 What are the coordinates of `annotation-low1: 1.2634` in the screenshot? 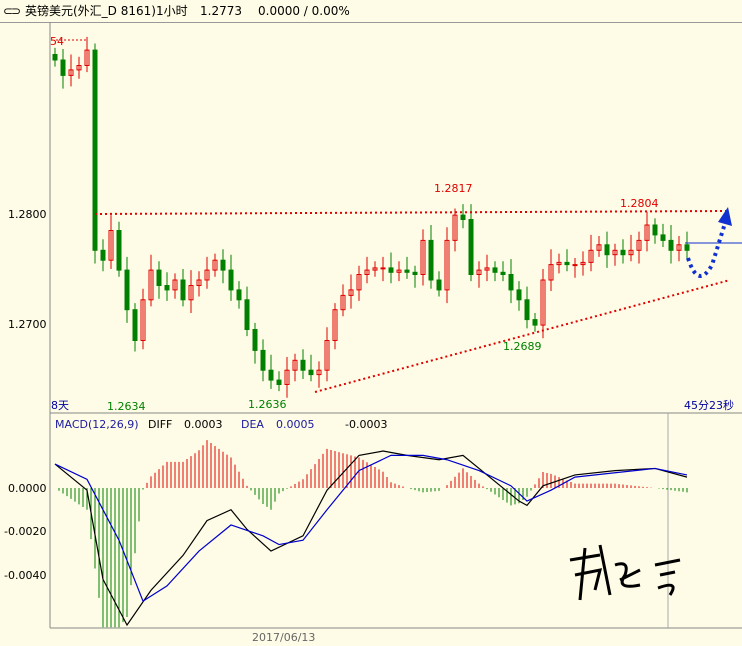 It's located at (126, 406).